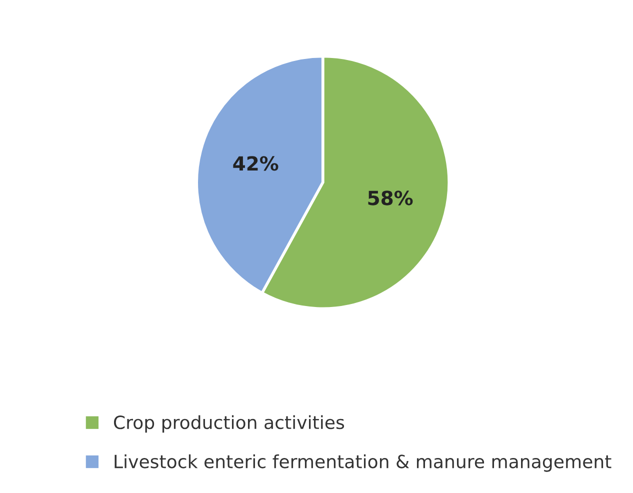 Image resolution: width=633 pixels, height=493 pixels. What do you see at coordinates (229, 424) in the screenshot?
I see `legend-label: Crop production activities` at bounding box center [229, 424].